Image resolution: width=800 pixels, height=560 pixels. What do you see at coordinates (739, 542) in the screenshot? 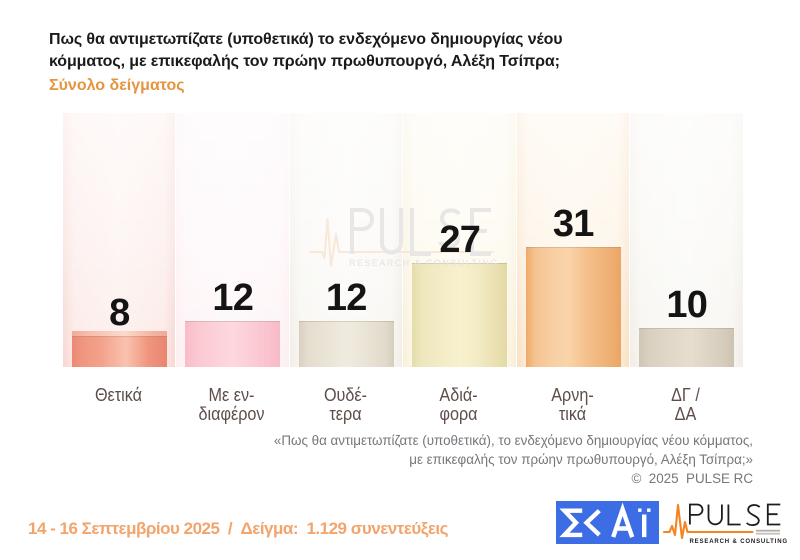
I see `svg-text: RESEARCH & CONSULTING` at bounding box center [739, 542].